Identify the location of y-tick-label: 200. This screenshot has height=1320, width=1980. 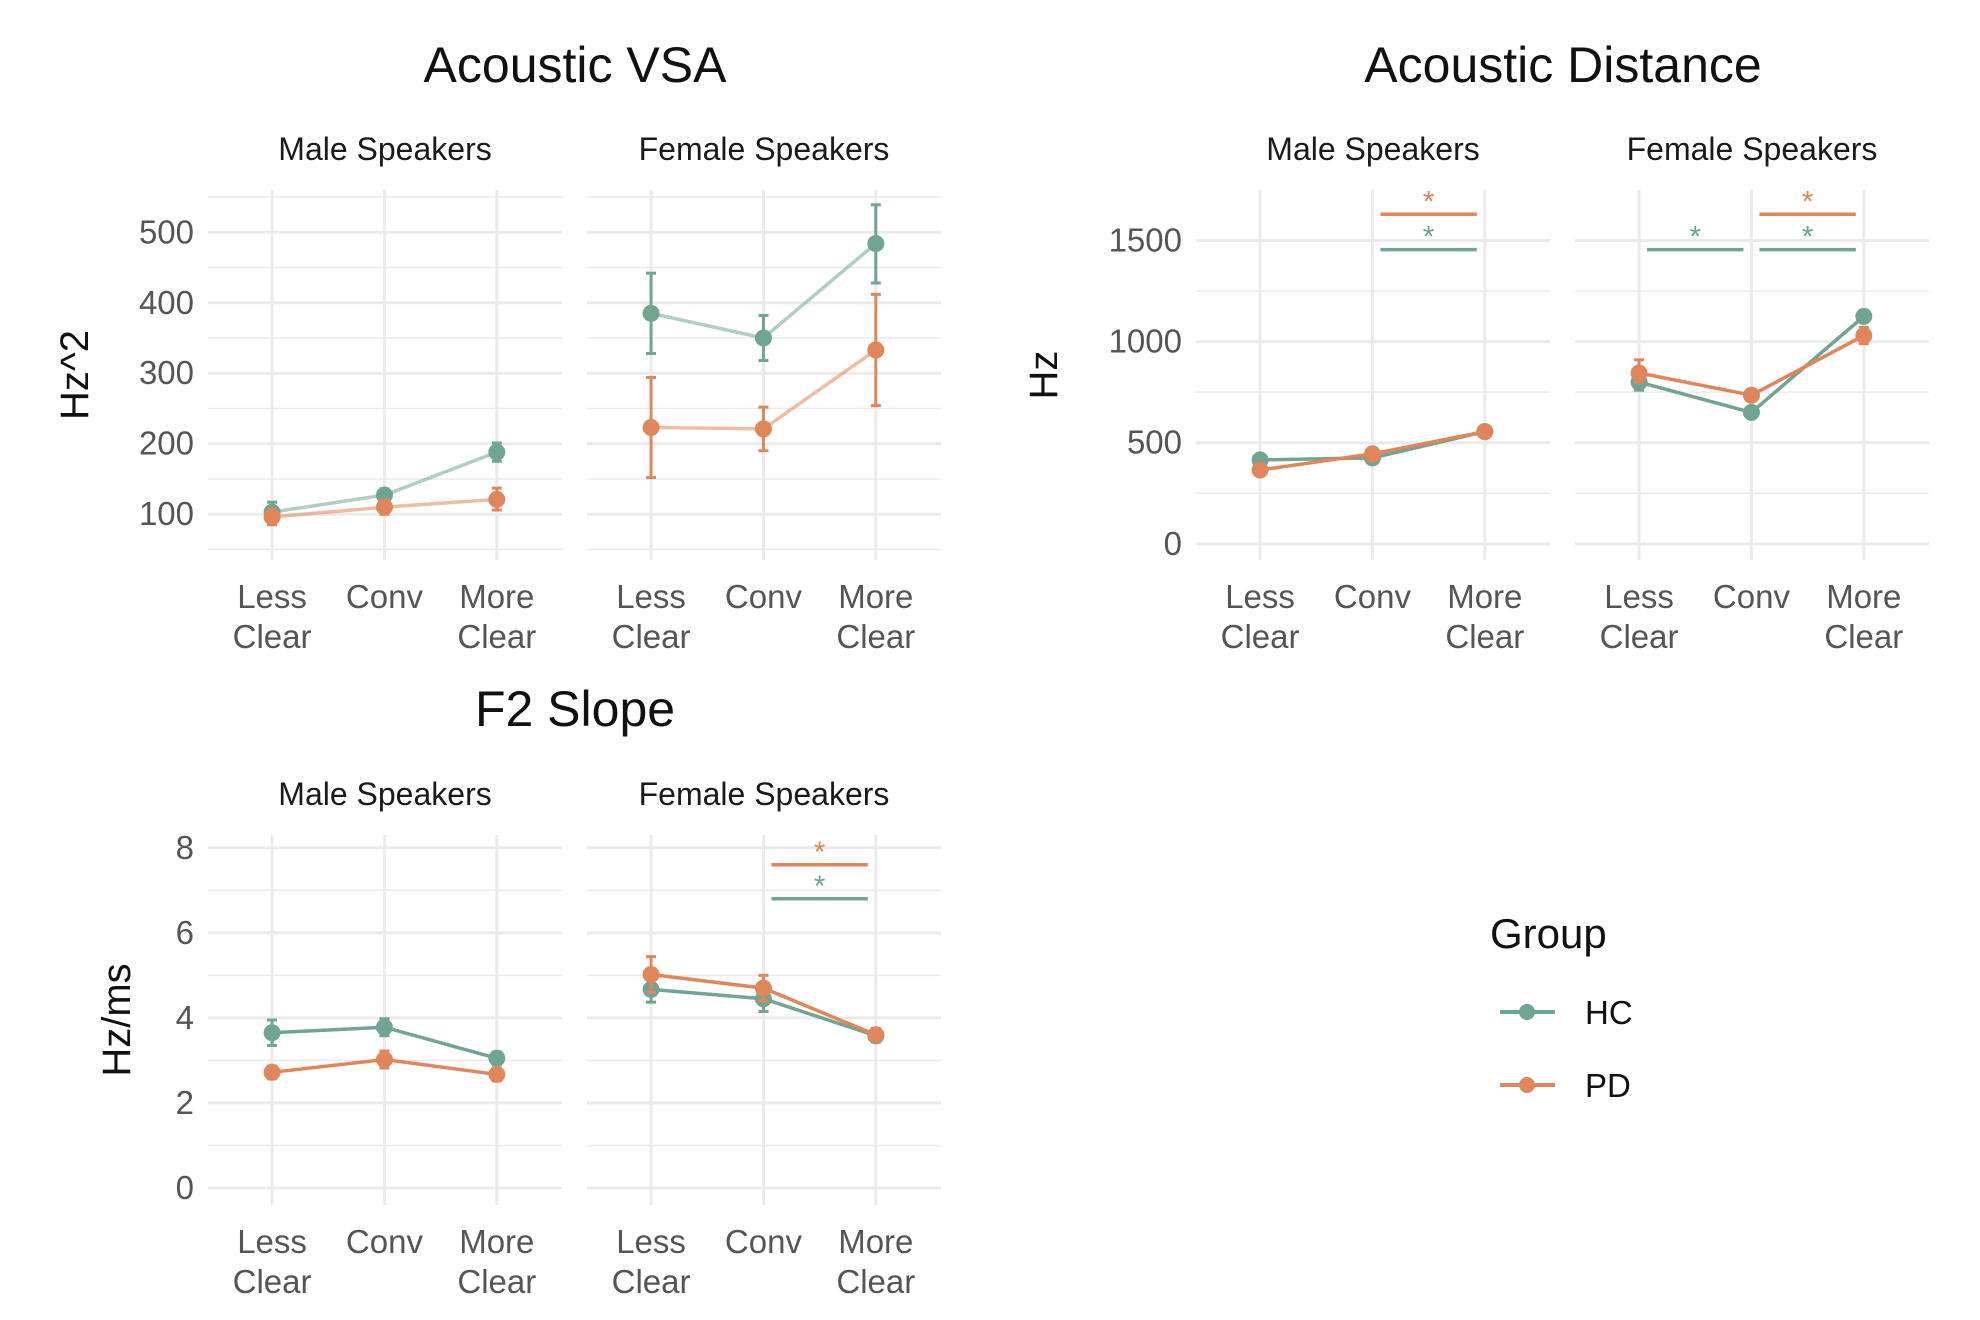
(166, 443).